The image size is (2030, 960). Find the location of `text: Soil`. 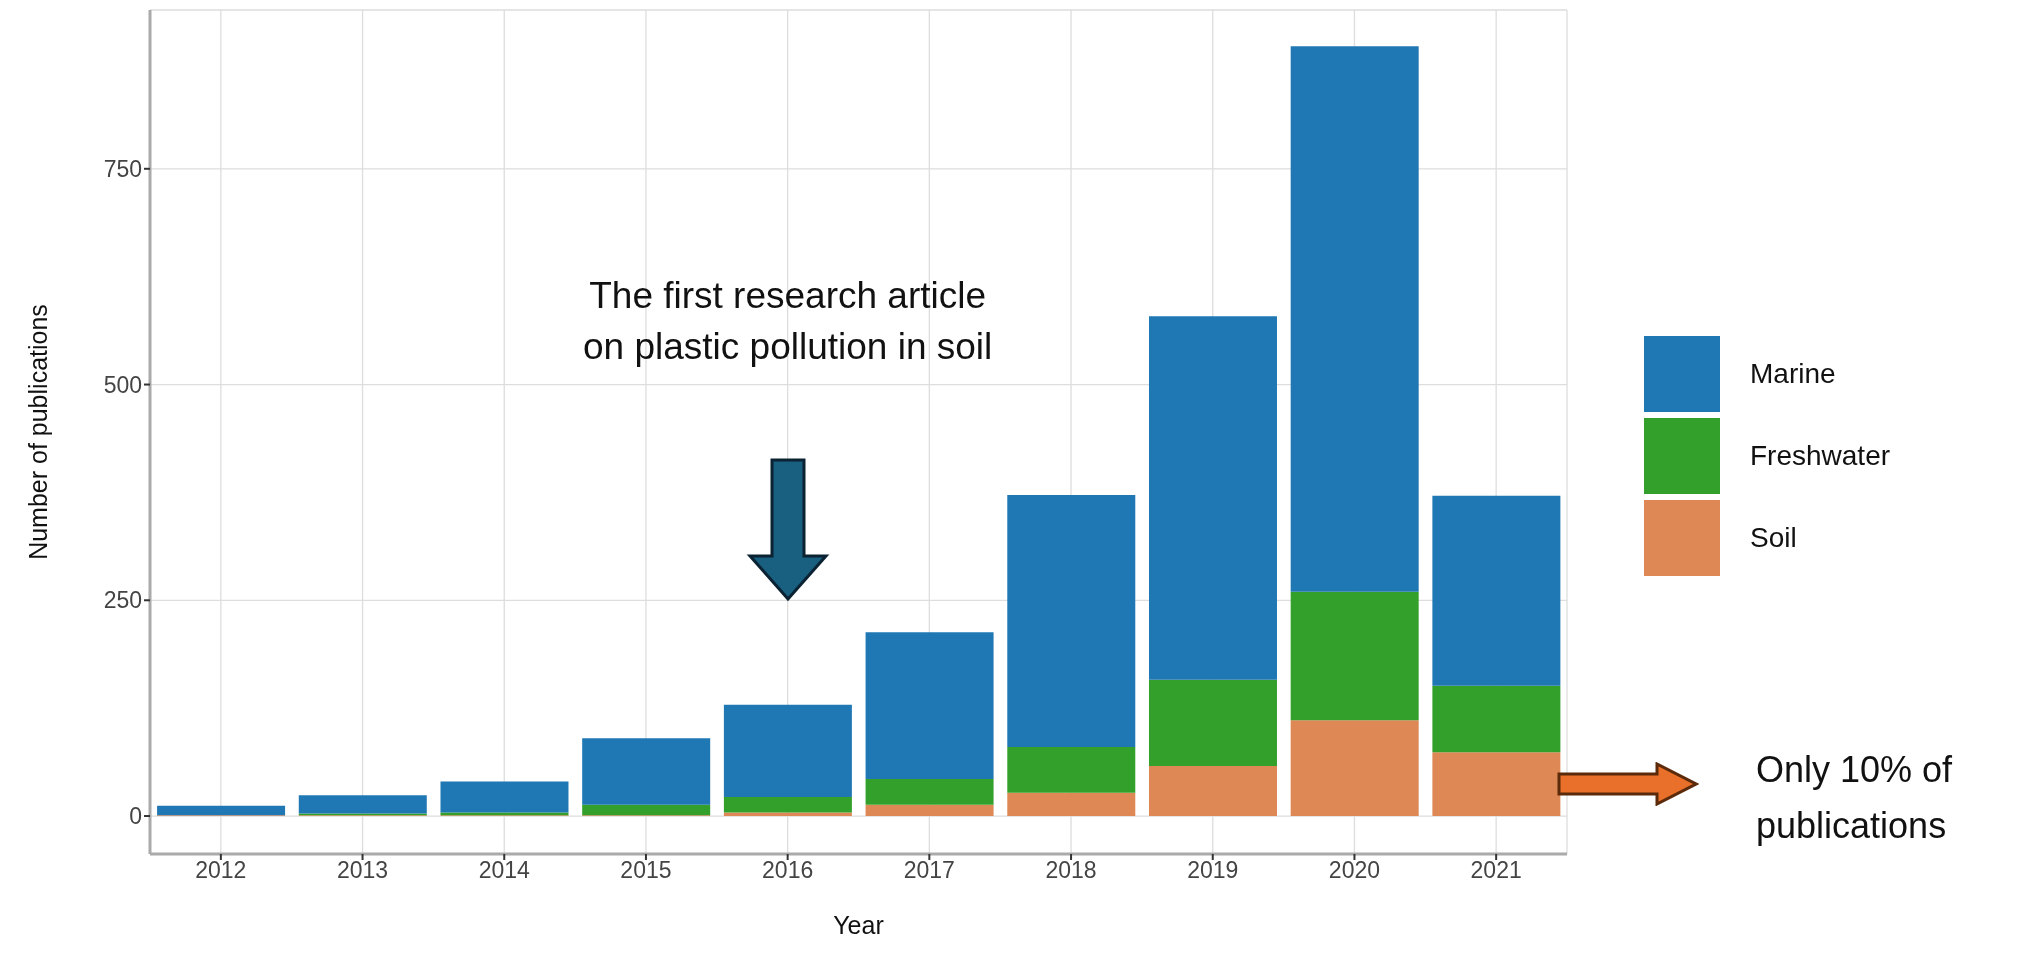

text: Soil is located at coordinates (1773, 538).